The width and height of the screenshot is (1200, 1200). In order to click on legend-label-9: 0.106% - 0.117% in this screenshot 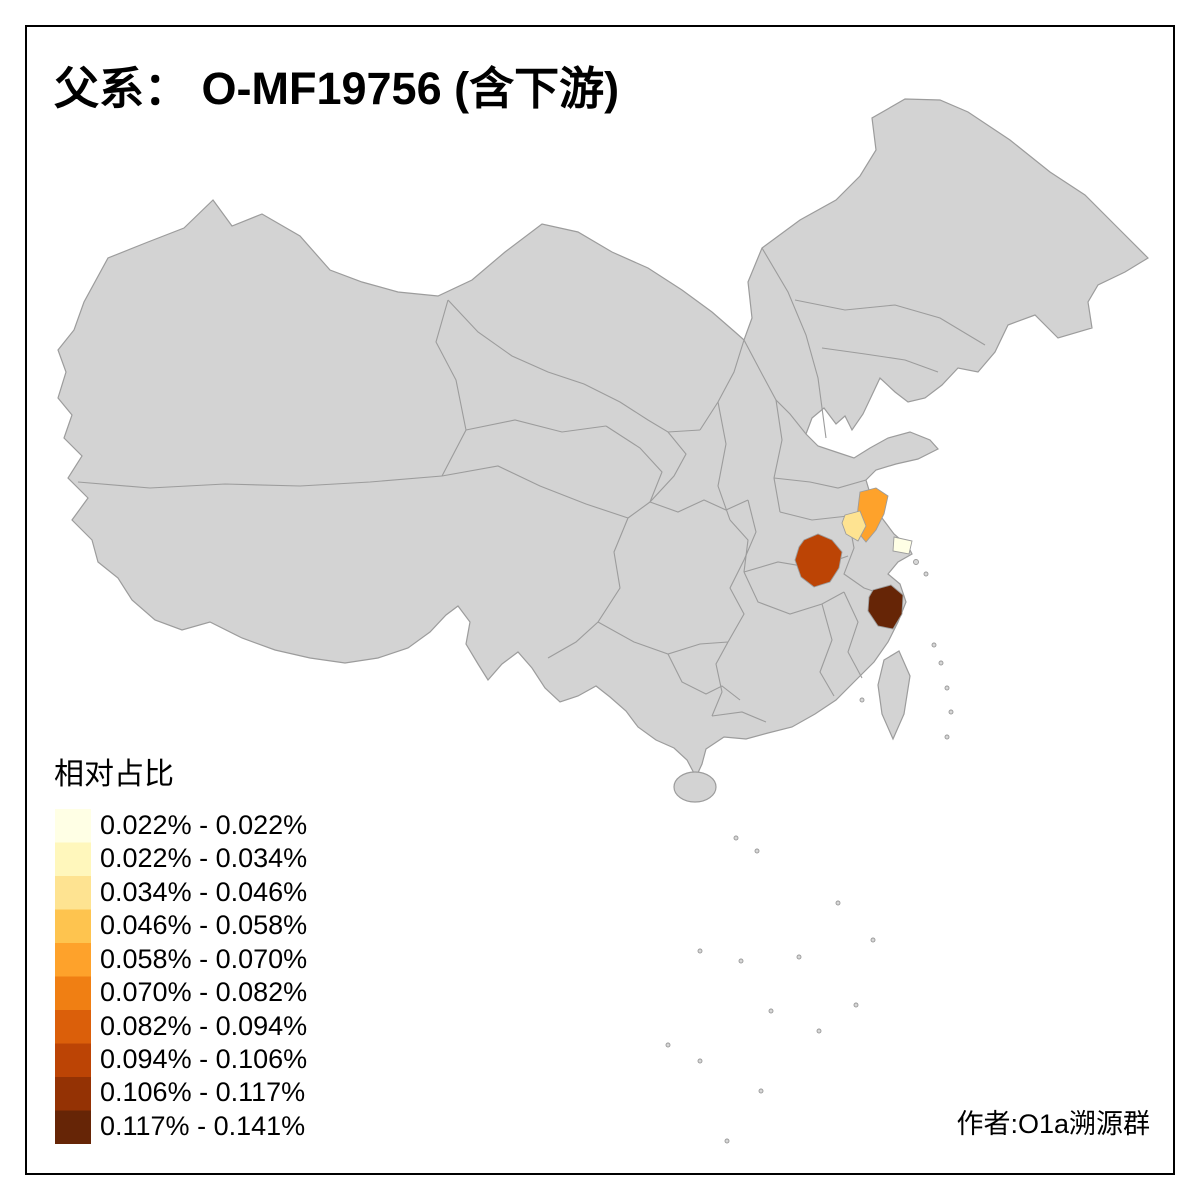, I will do `click(202, 1092)`.